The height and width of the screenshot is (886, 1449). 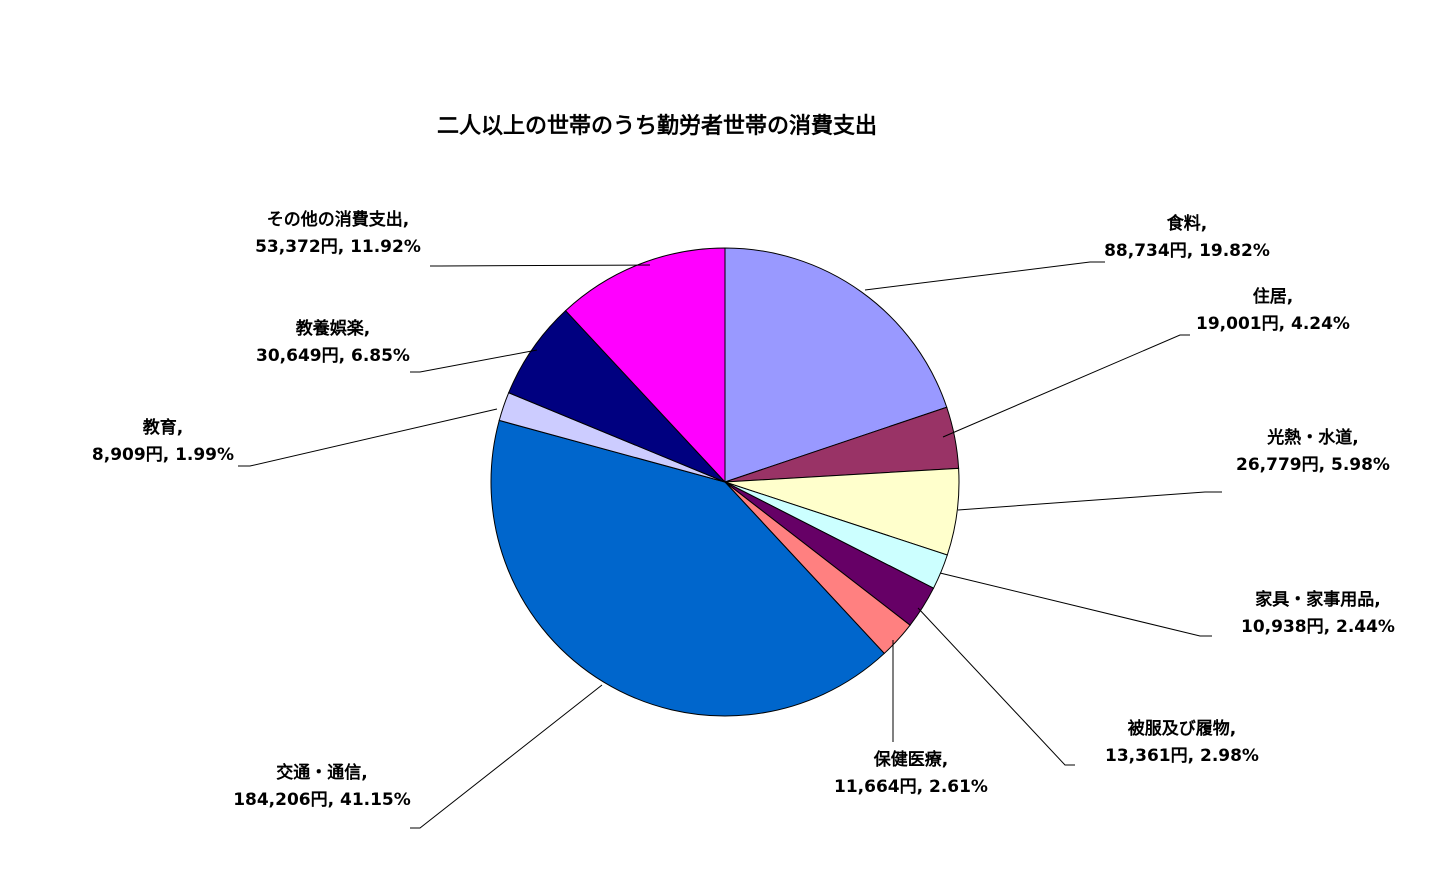 What do you see at coordinates (1317, 599) in the screenshot?
I see `data-label-category: 家具・家事用品,` at bounding box center [1317, 599].